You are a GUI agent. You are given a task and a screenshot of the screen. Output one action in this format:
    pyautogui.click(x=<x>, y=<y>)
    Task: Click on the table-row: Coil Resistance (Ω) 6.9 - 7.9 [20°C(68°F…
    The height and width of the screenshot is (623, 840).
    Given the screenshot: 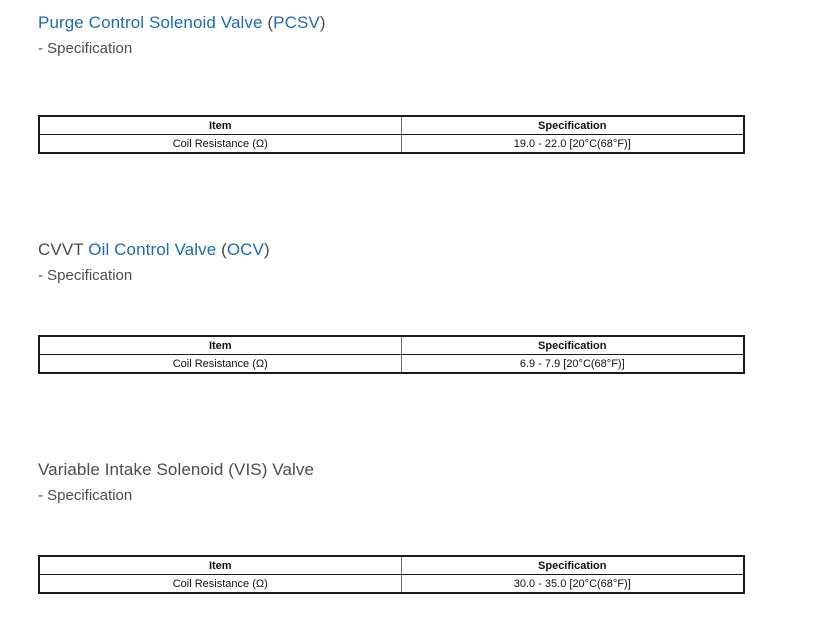 What is the action you would take?
    pyautogui.click(x=391, y=364)
    